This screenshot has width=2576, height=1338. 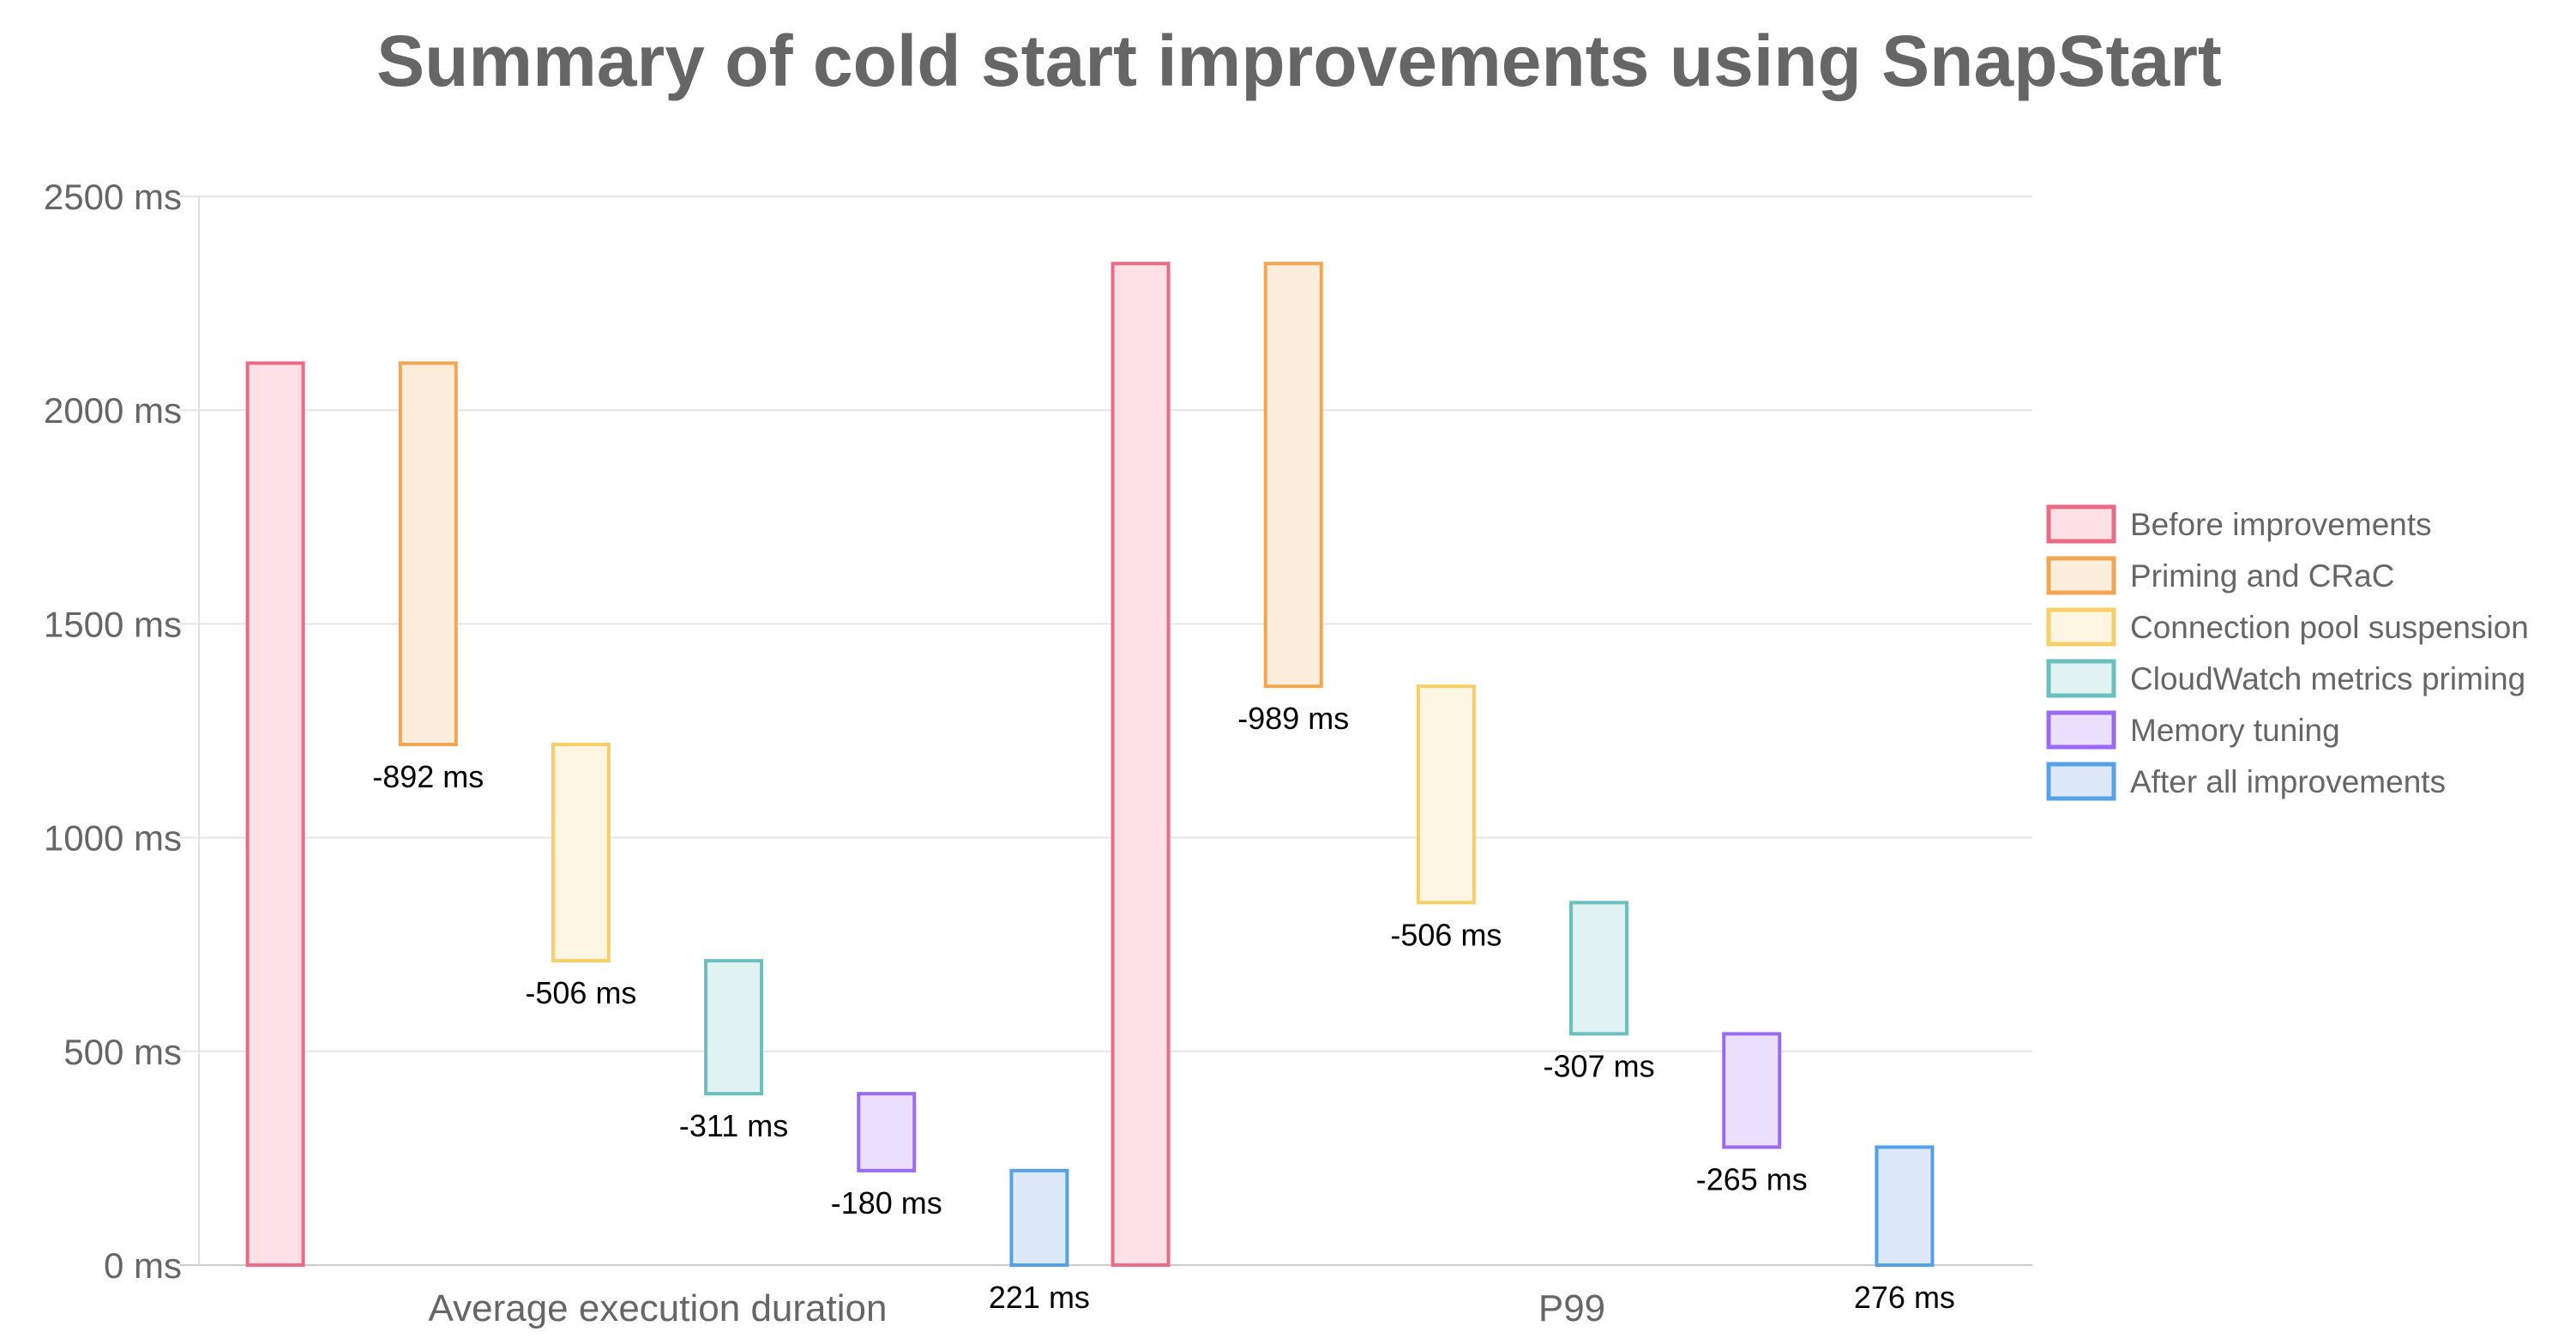 I want to click on y-tick-label: 0 ms, so click(x=143, y=1265).